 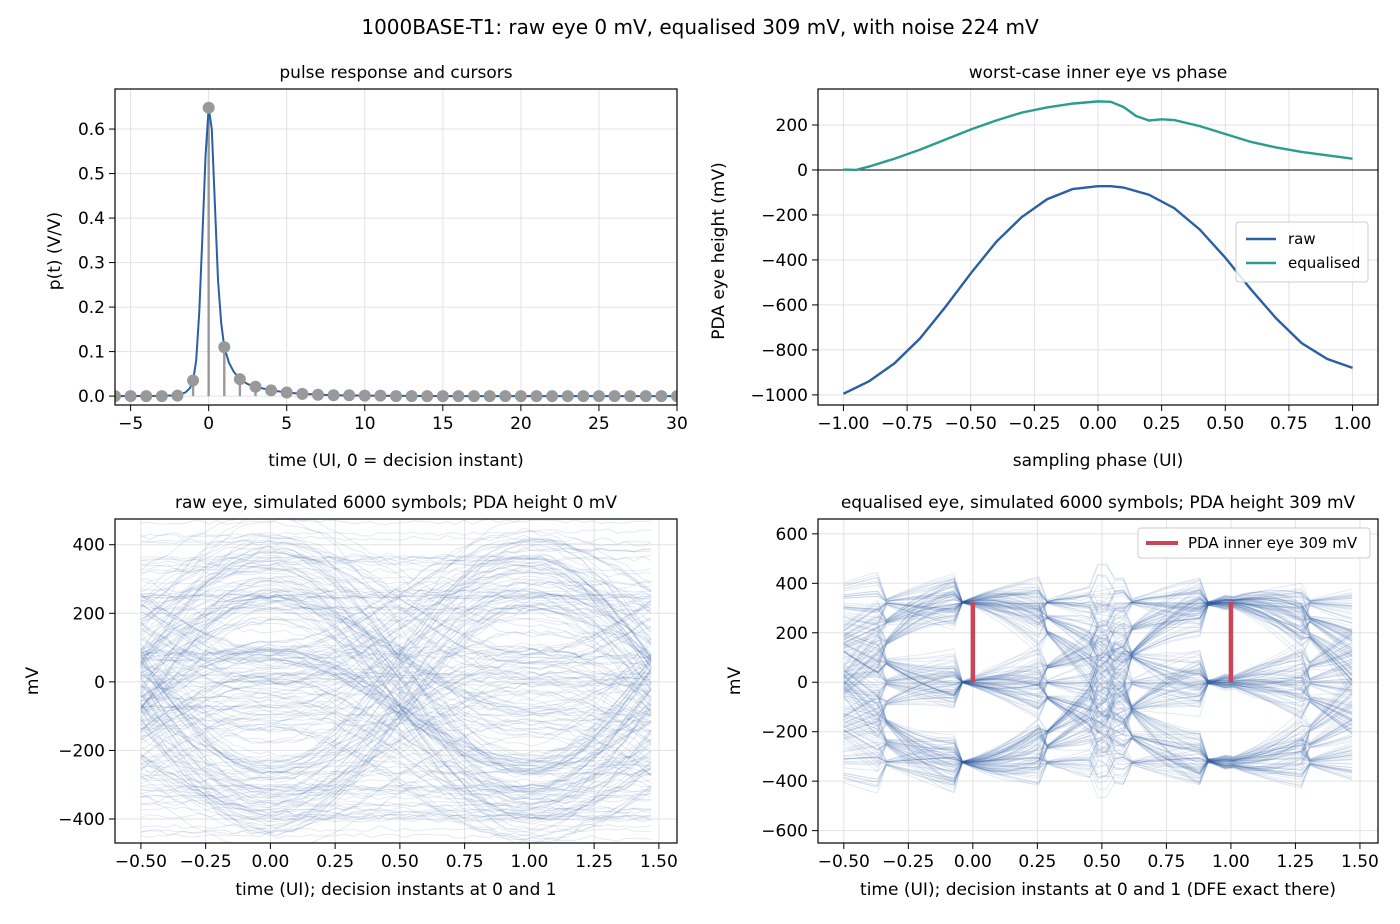 I want to click on raw_eye-frame, so click(x=396, y=681).